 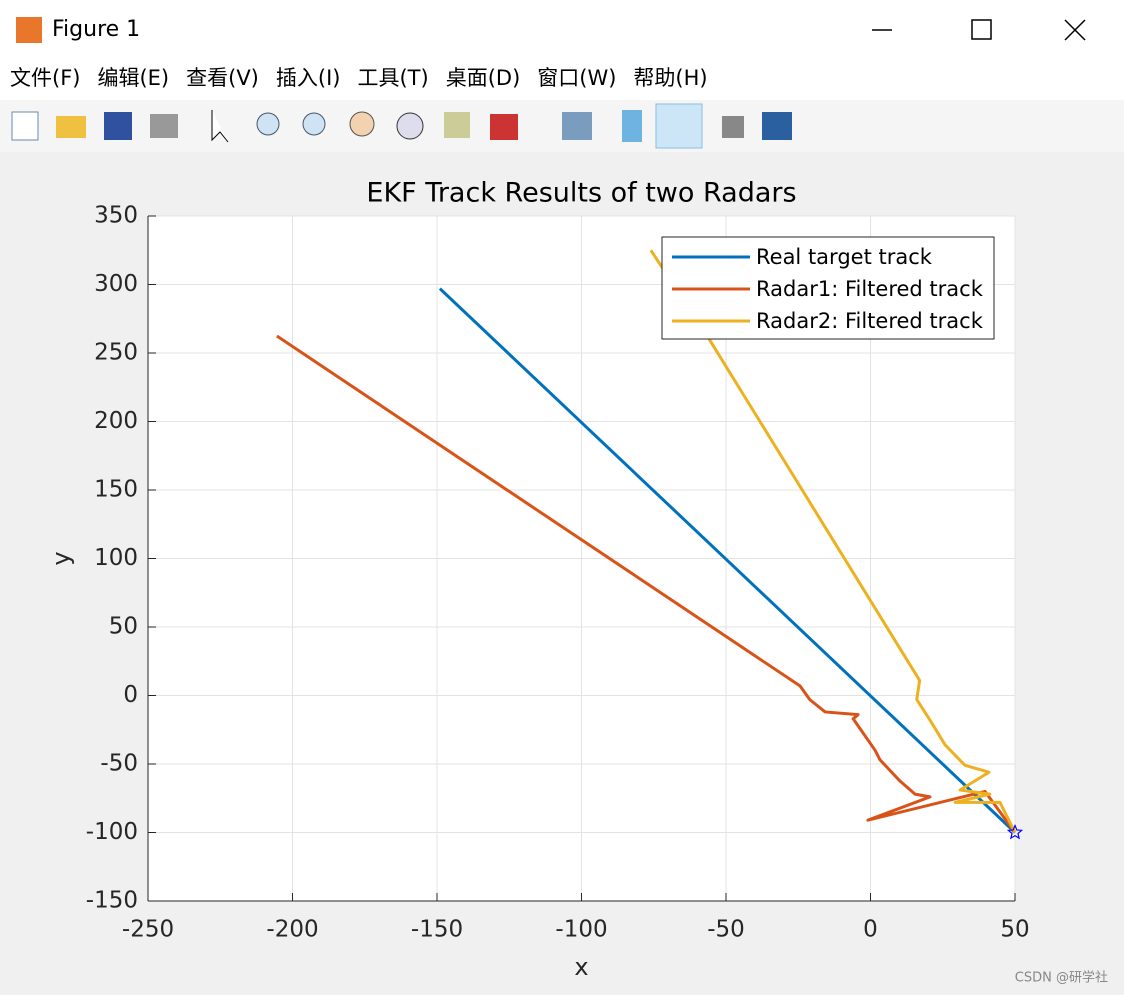 What do you see at coordinates (314, 124) in the screenshot?
I see `zoom-out-icon` at bounding box center [314, 124].